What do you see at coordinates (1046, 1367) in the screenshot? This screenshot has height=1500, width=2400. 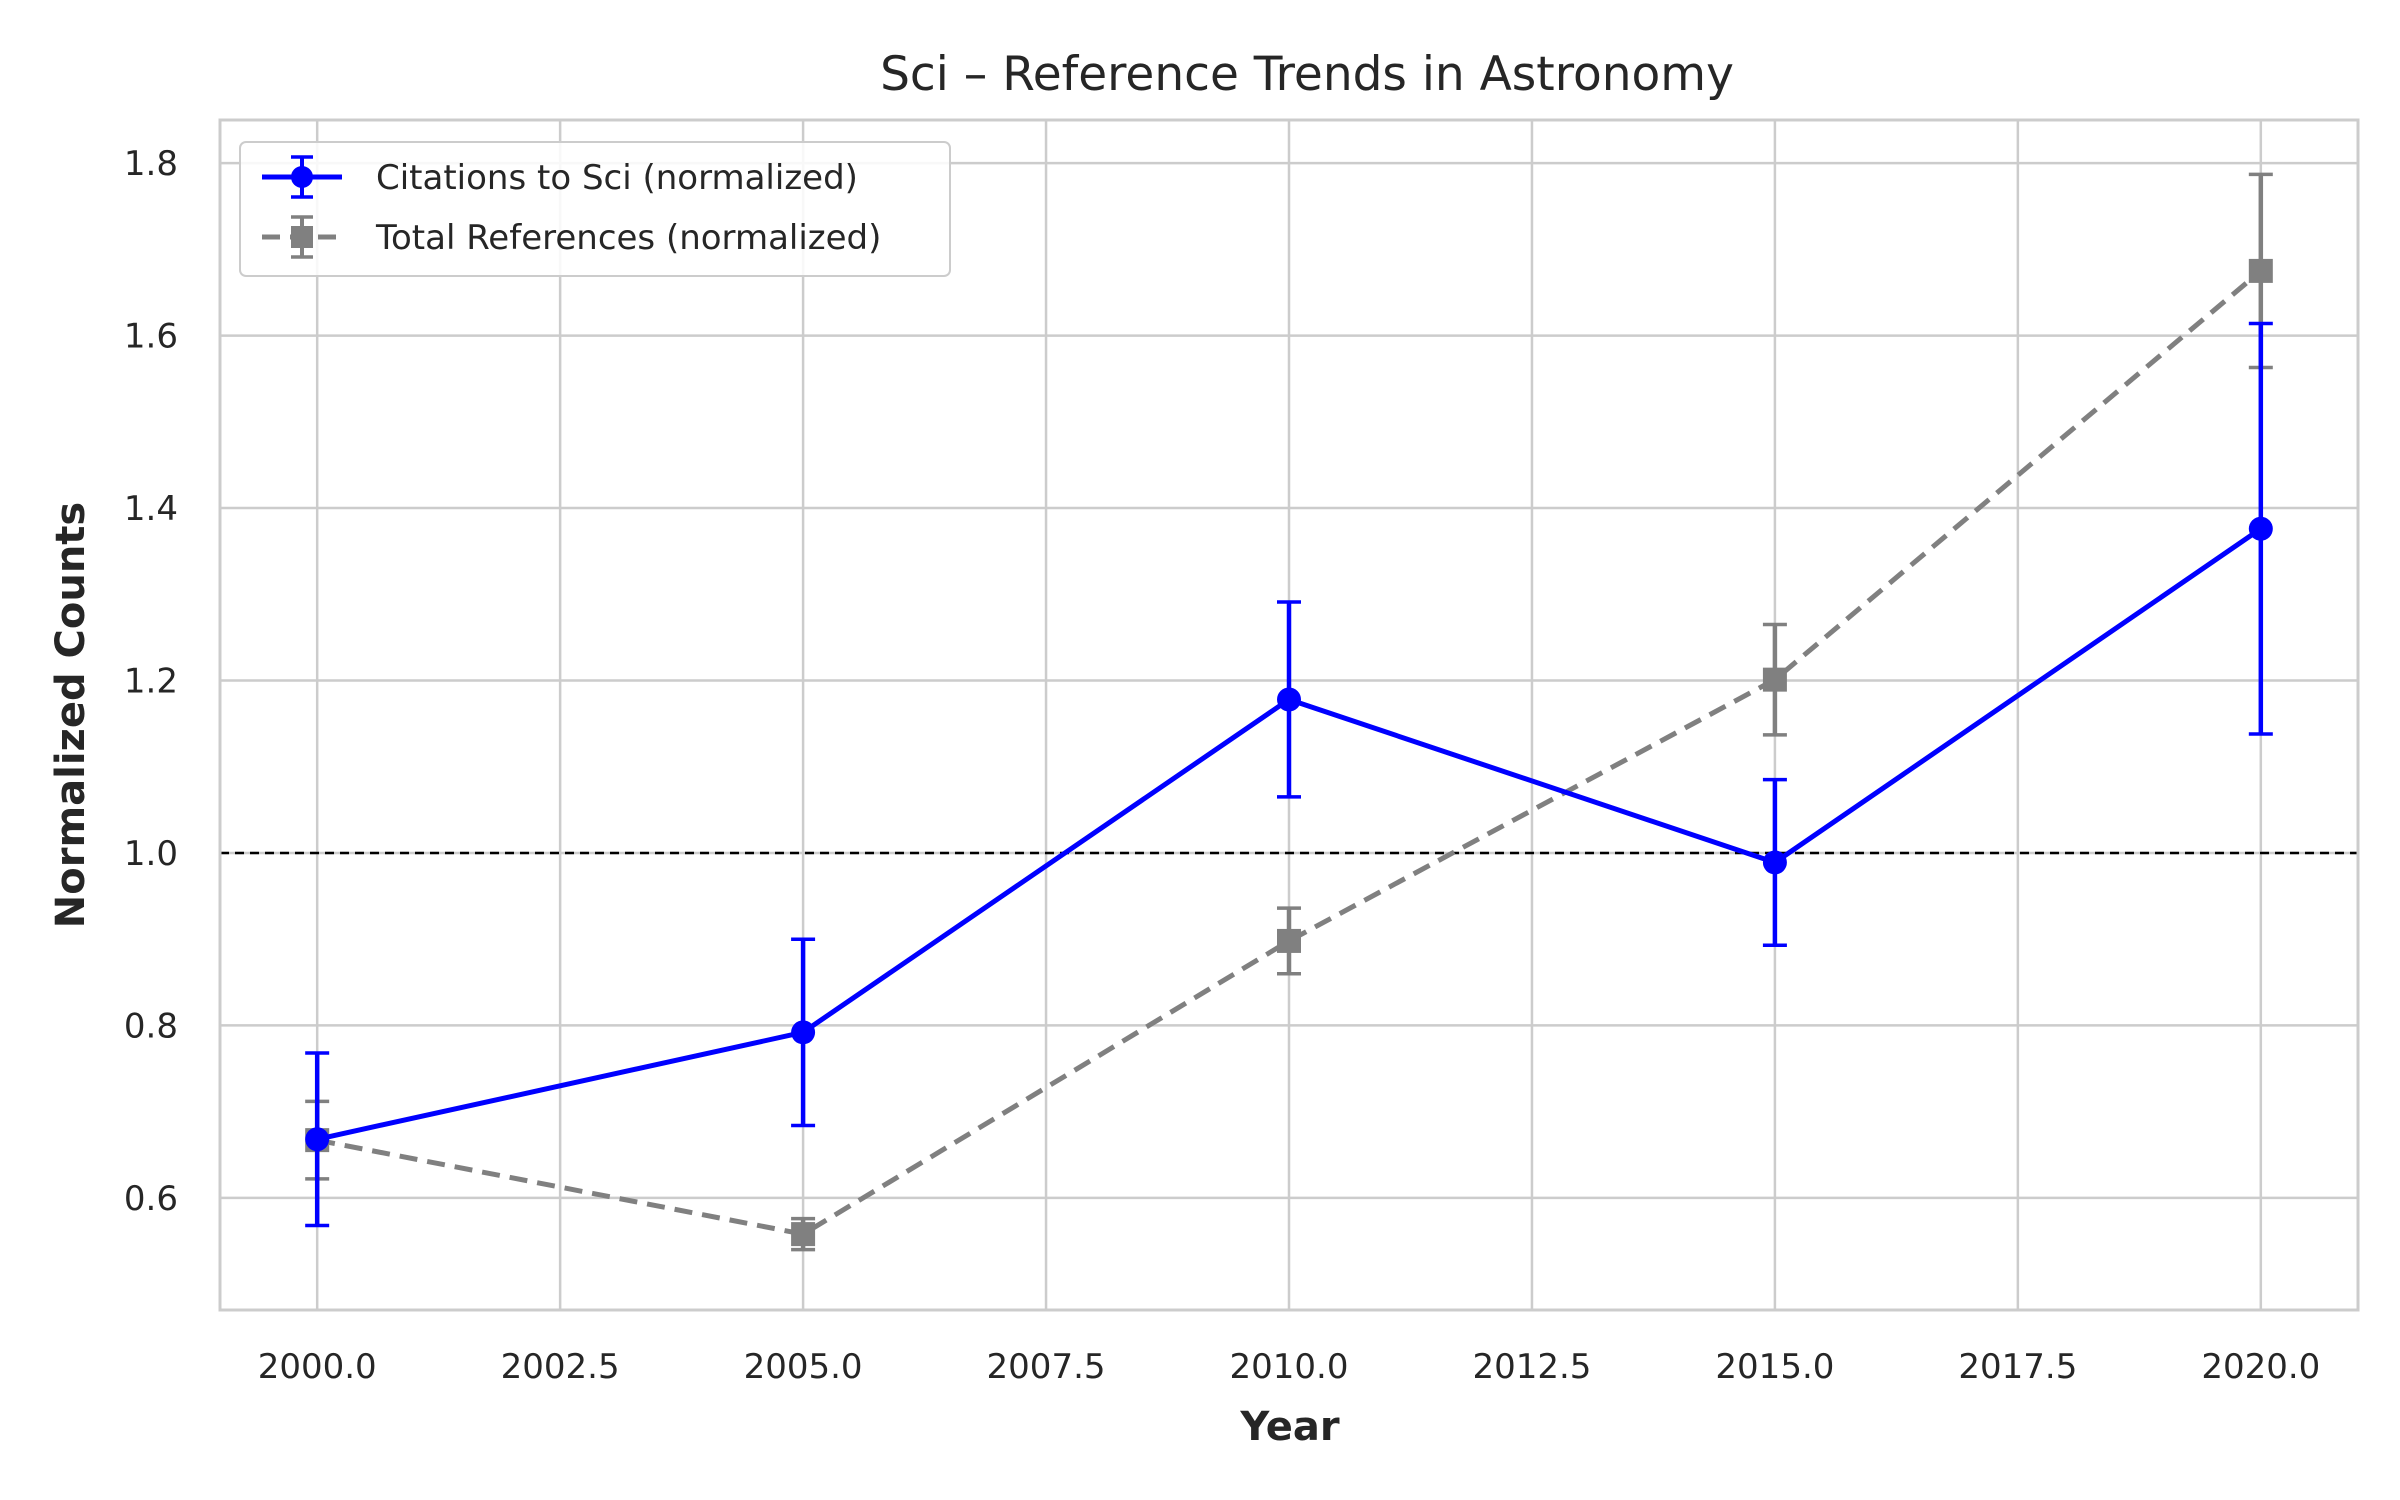 I see `x-tick-label: 2007.5` at bounding box center [1046, 1367].